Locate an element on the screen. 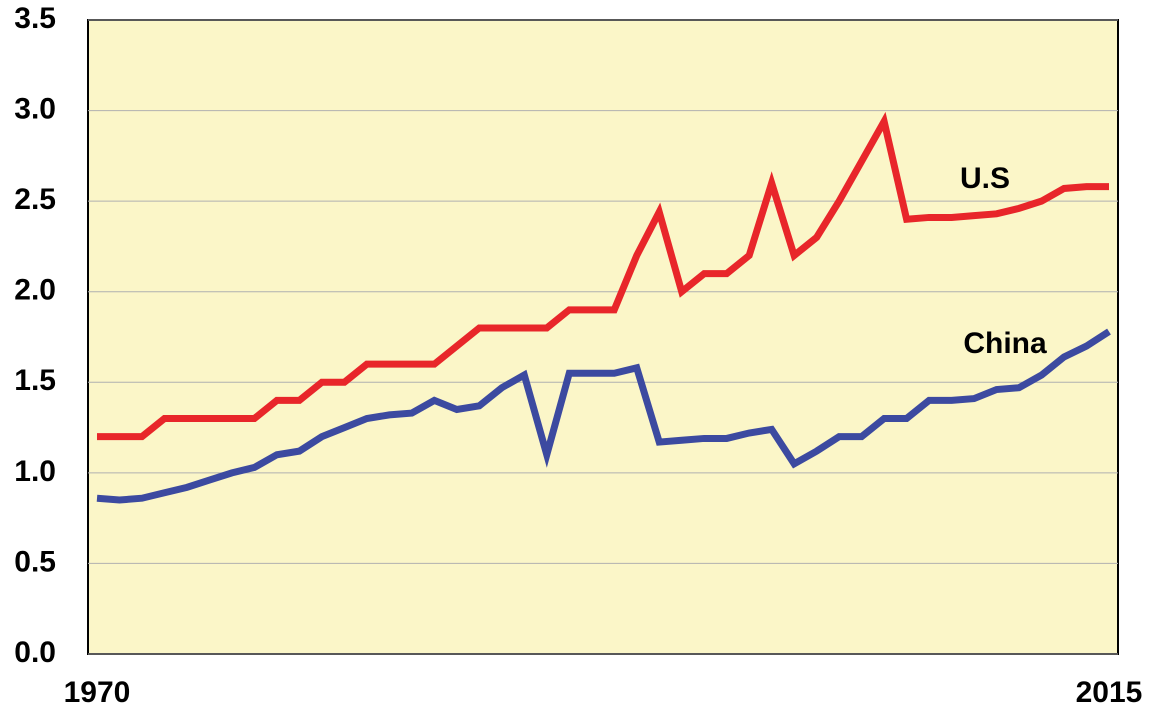  y-tick-label: 1.5 is located at coordinates (35, 380).